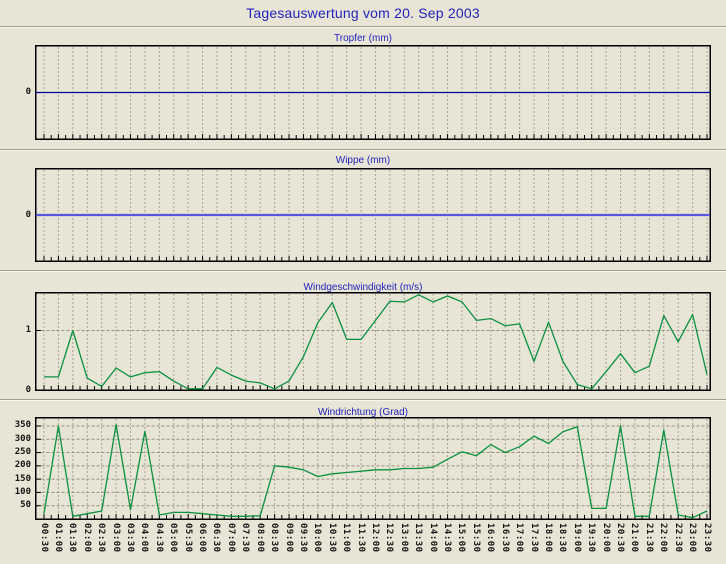  I want to click on x-axis-tick-label: 03:30, so click(129, 538).